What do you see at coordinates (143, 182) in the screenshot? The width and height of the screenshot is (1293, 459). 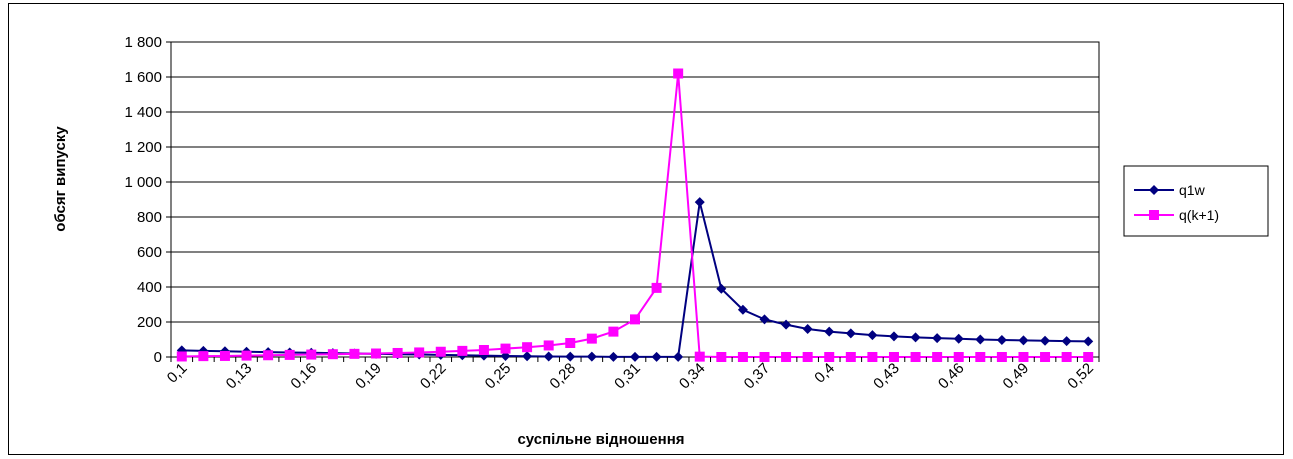 I see `y-tick-label: 1 000` at bounding box center [143, 182].